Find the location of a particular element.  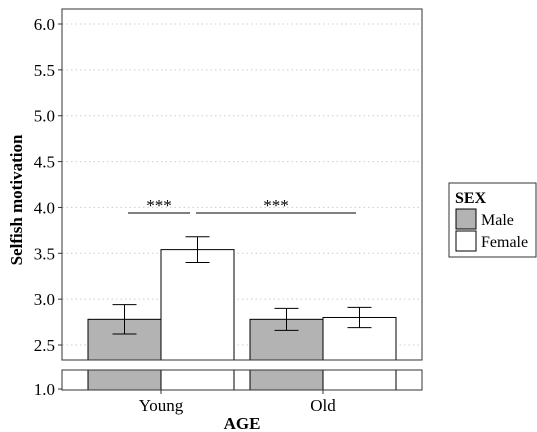

error-bars is located at coordinates (242, 285).